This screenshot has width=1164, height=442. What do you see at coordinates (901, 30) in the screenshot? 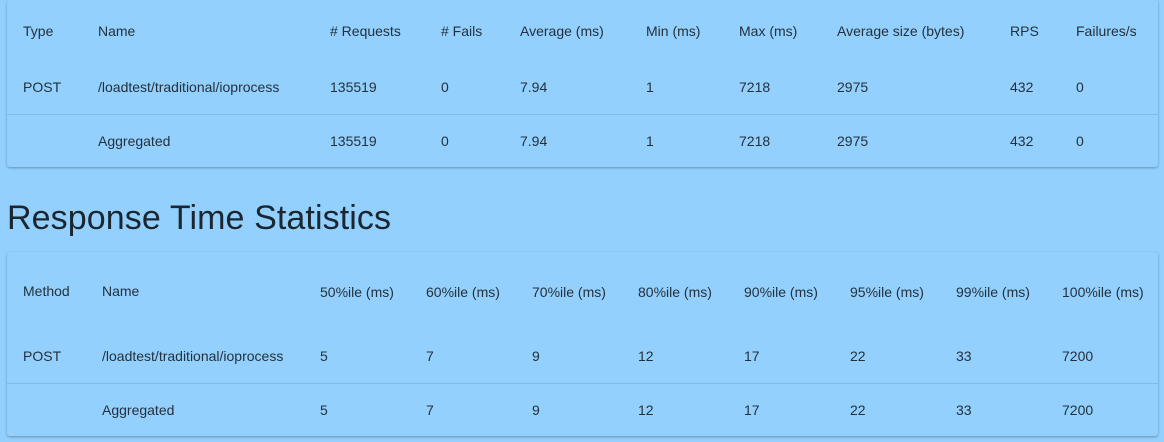
I see `header-avg-size: Average size (bytes)` at bounding box center [901, 30].